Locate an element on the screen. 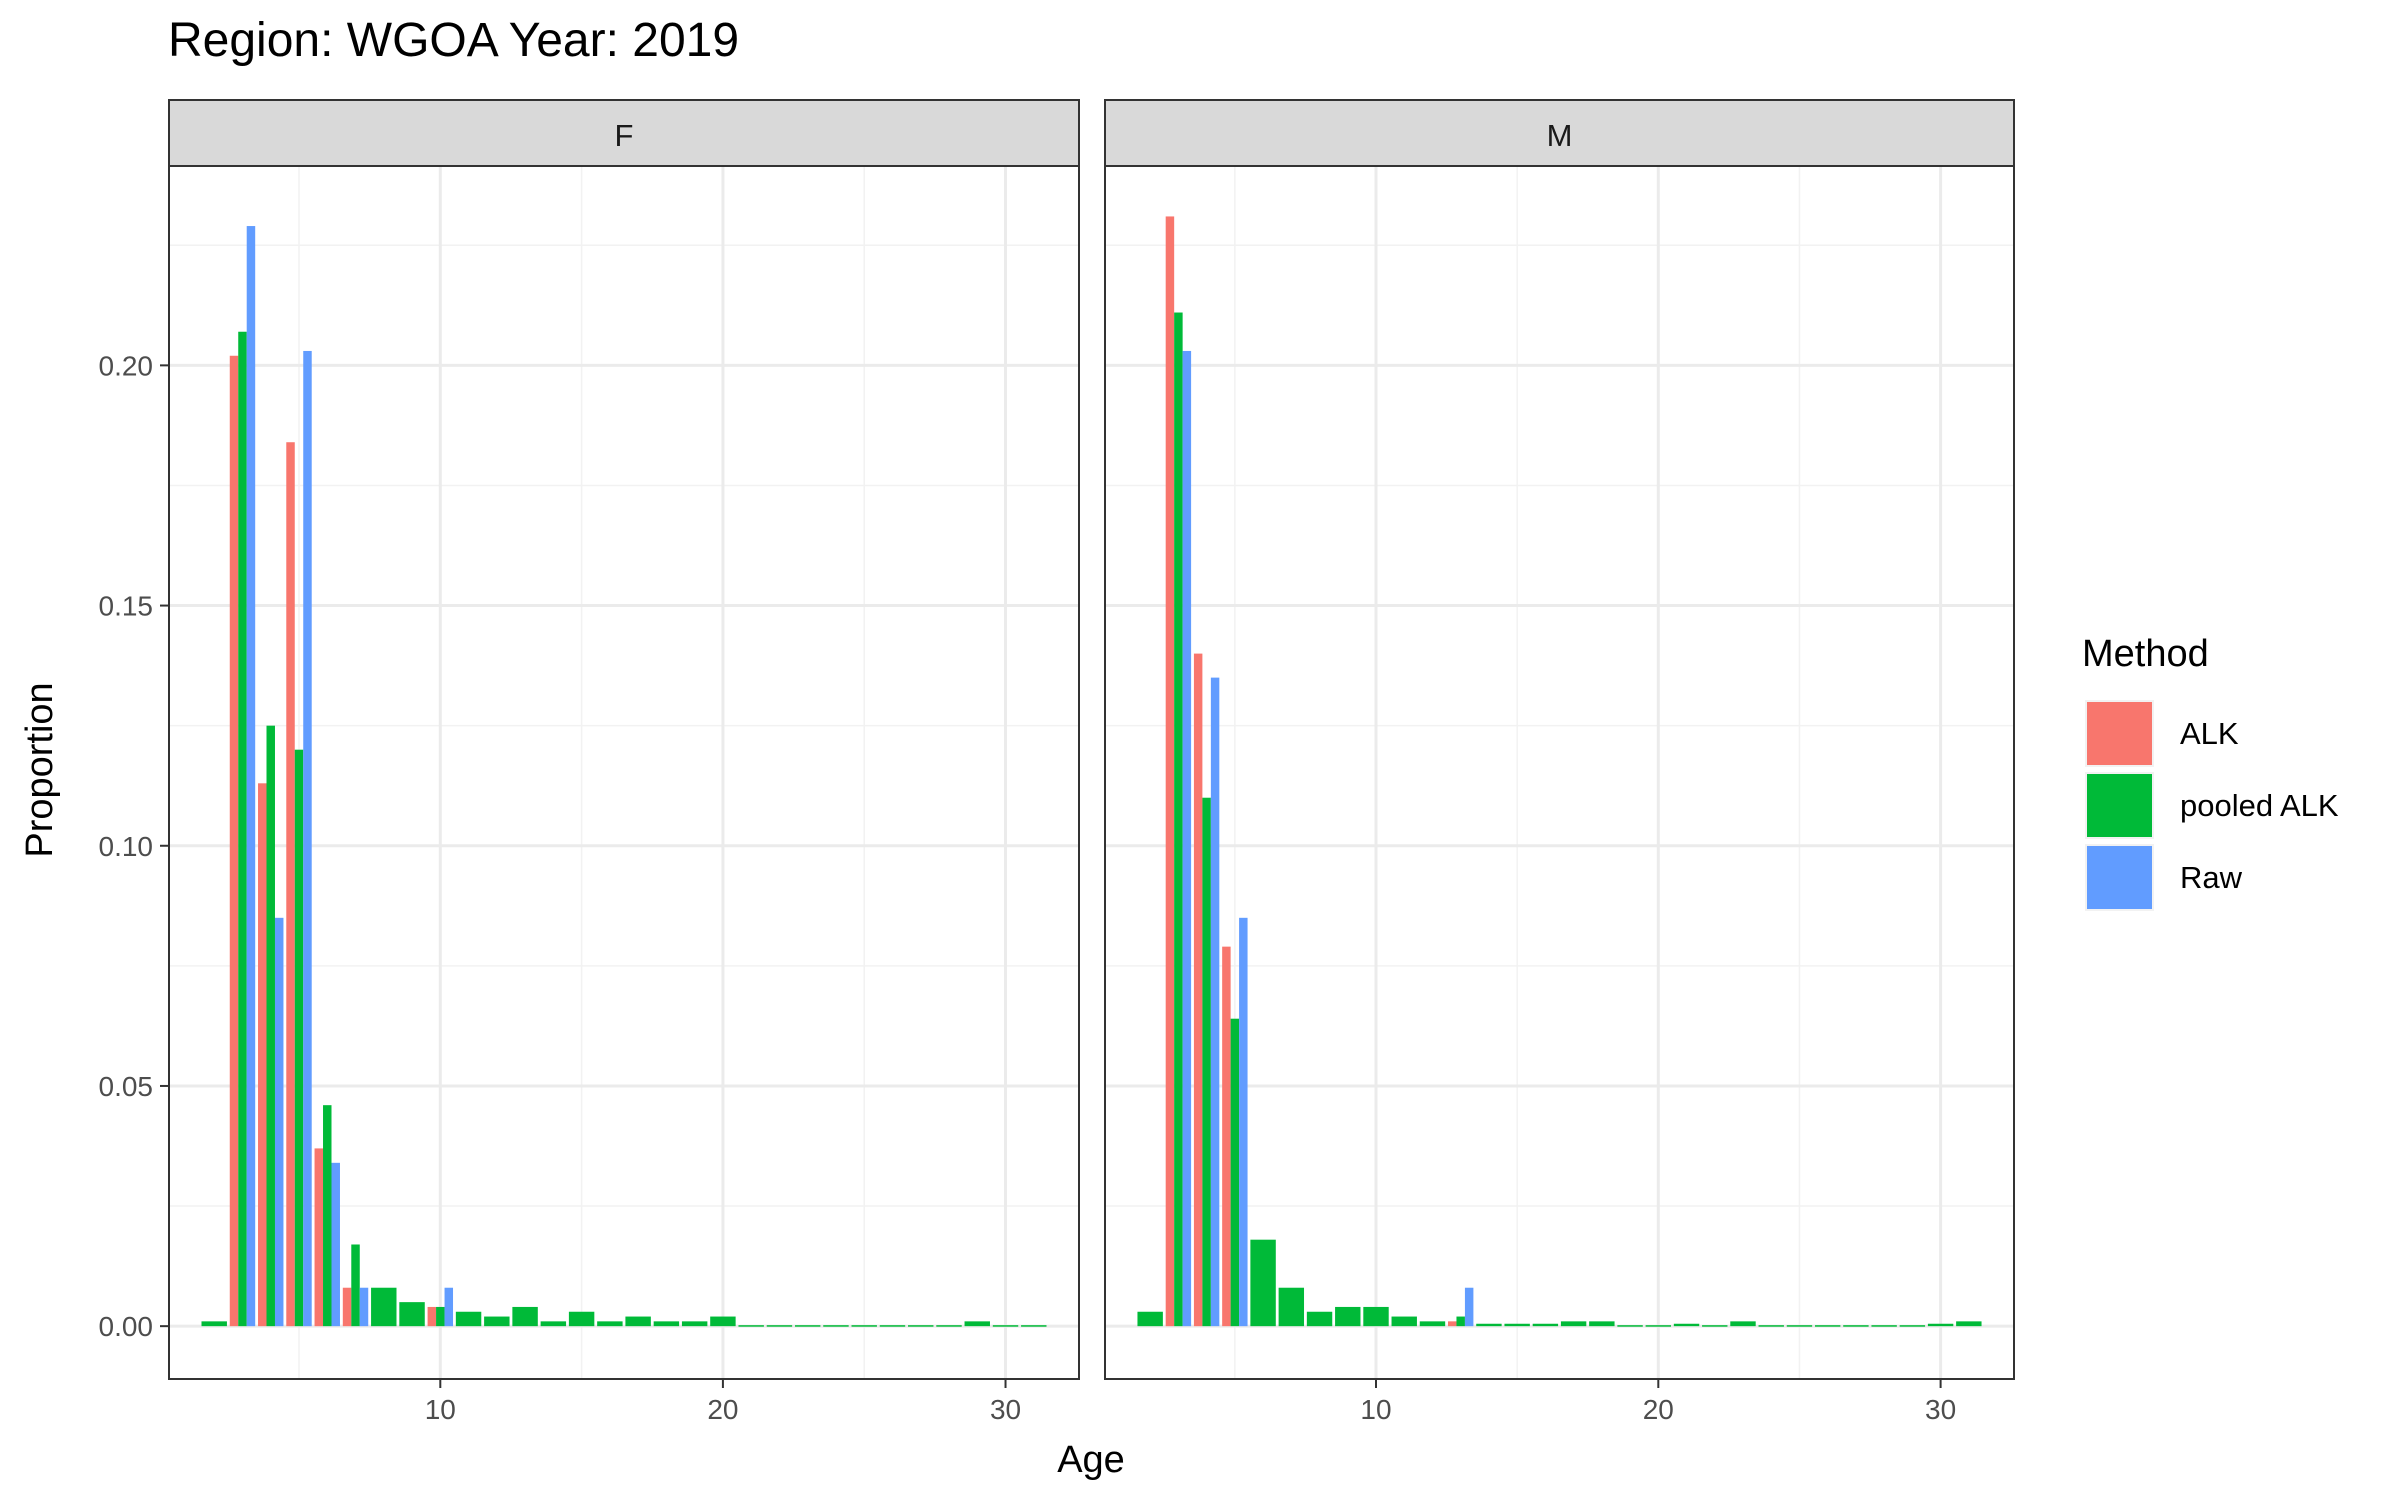  legend: Method ALK pooled ALK Raw is located at coordinates (2210, 772).